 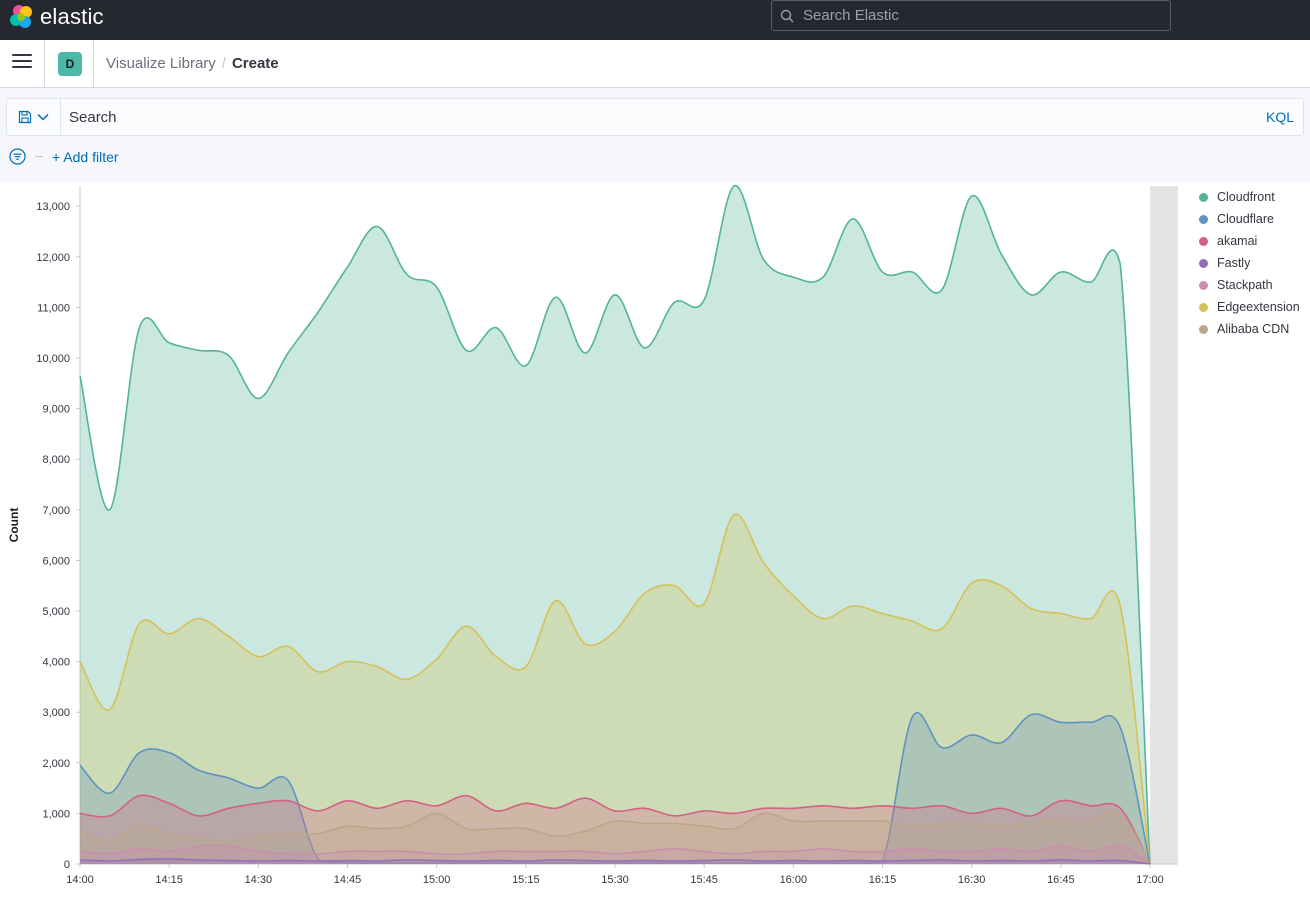 I want to click on global-search, so click(x=971, y=15).